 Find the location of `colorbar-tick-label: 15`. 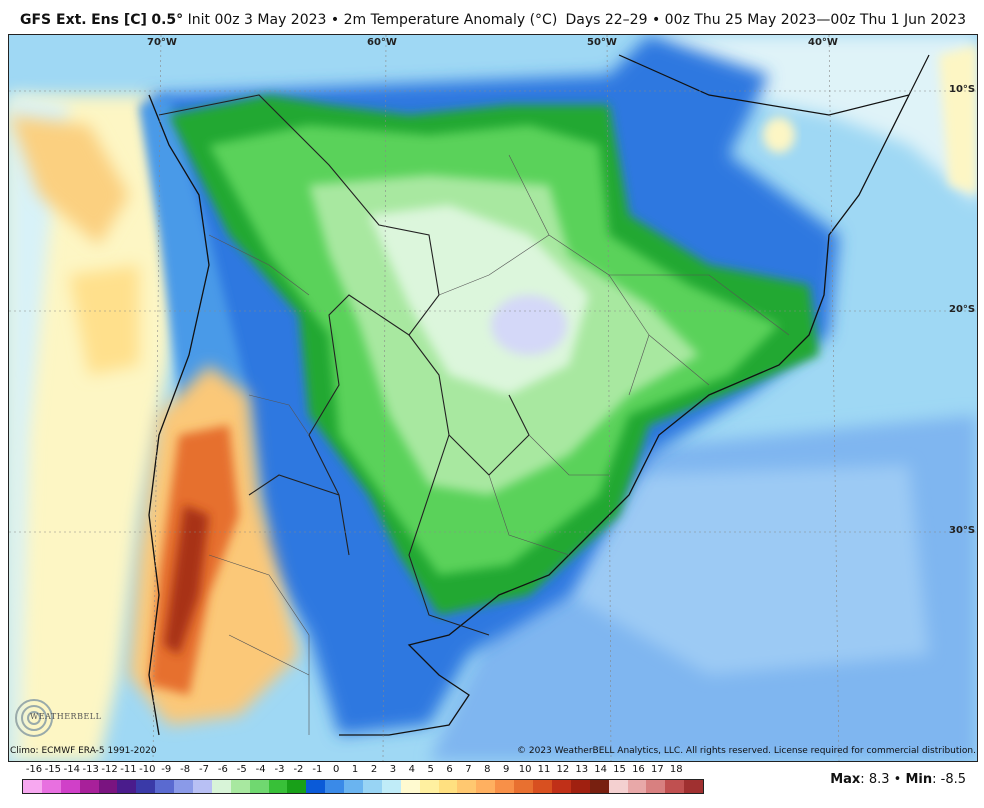

colorbar-tick-label: 15 is located at coordinates (619, 769).